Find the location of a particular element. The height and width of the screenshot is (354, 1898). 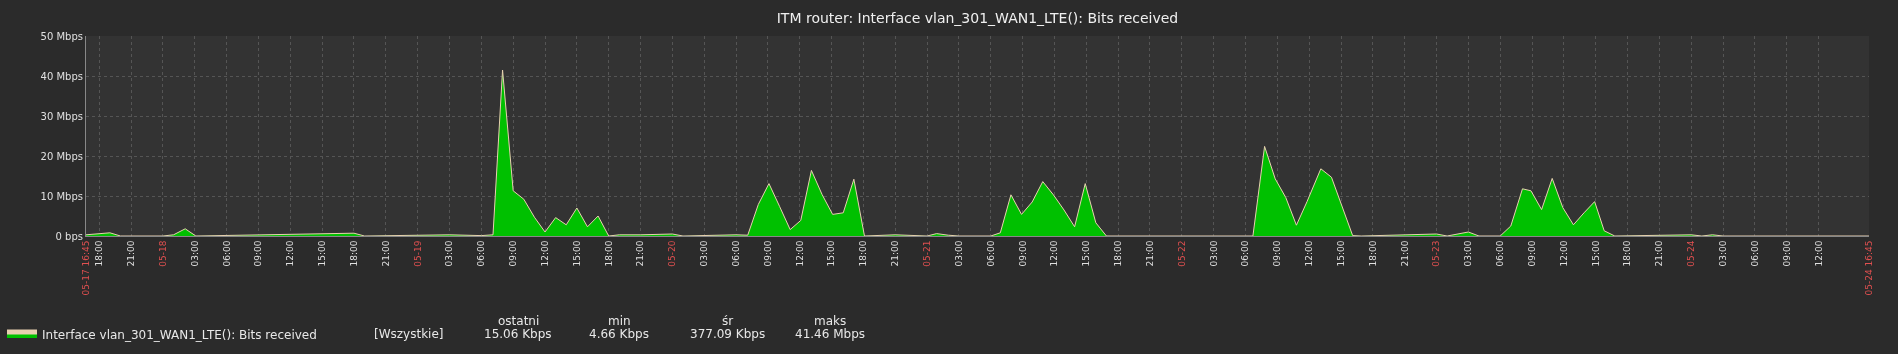

text: 377.09 Kbps is located at coordinates (728, 334).